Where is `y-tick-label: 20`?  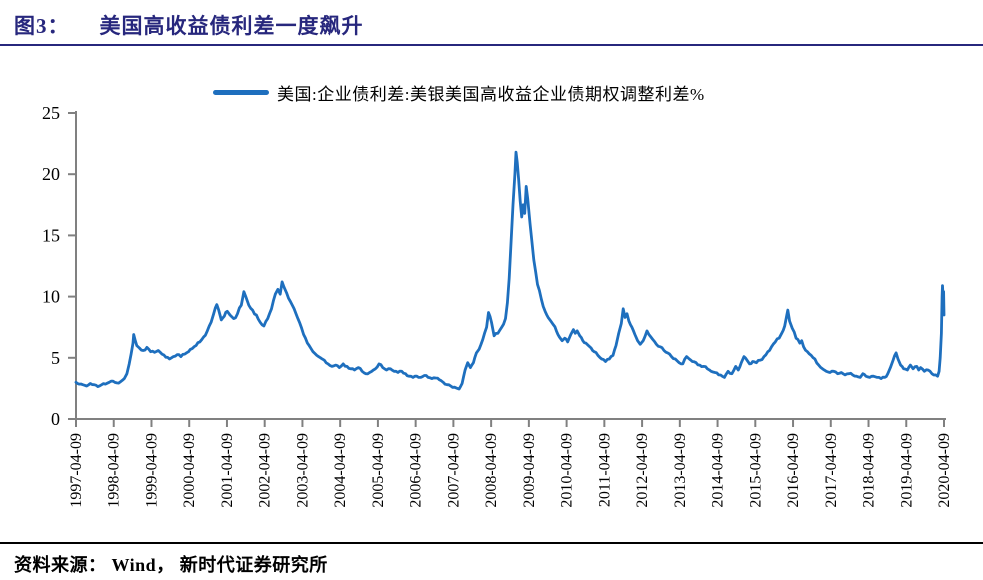
y-tick-label: 20 is located at coordinates (51, 174).